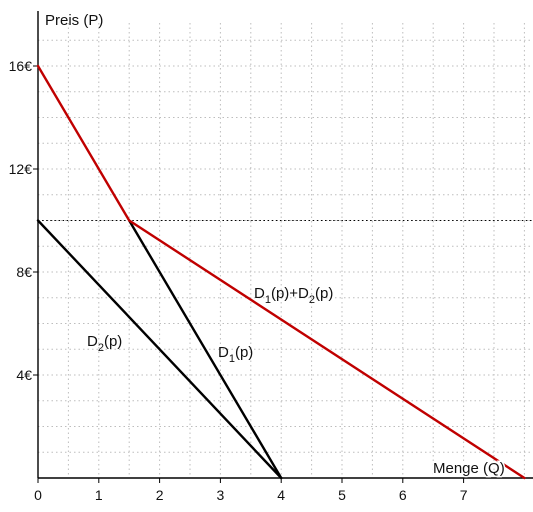  Describe the element at coordinates (24, 272) in the screenshot. I see `y-tick-label: 8€` at that location.